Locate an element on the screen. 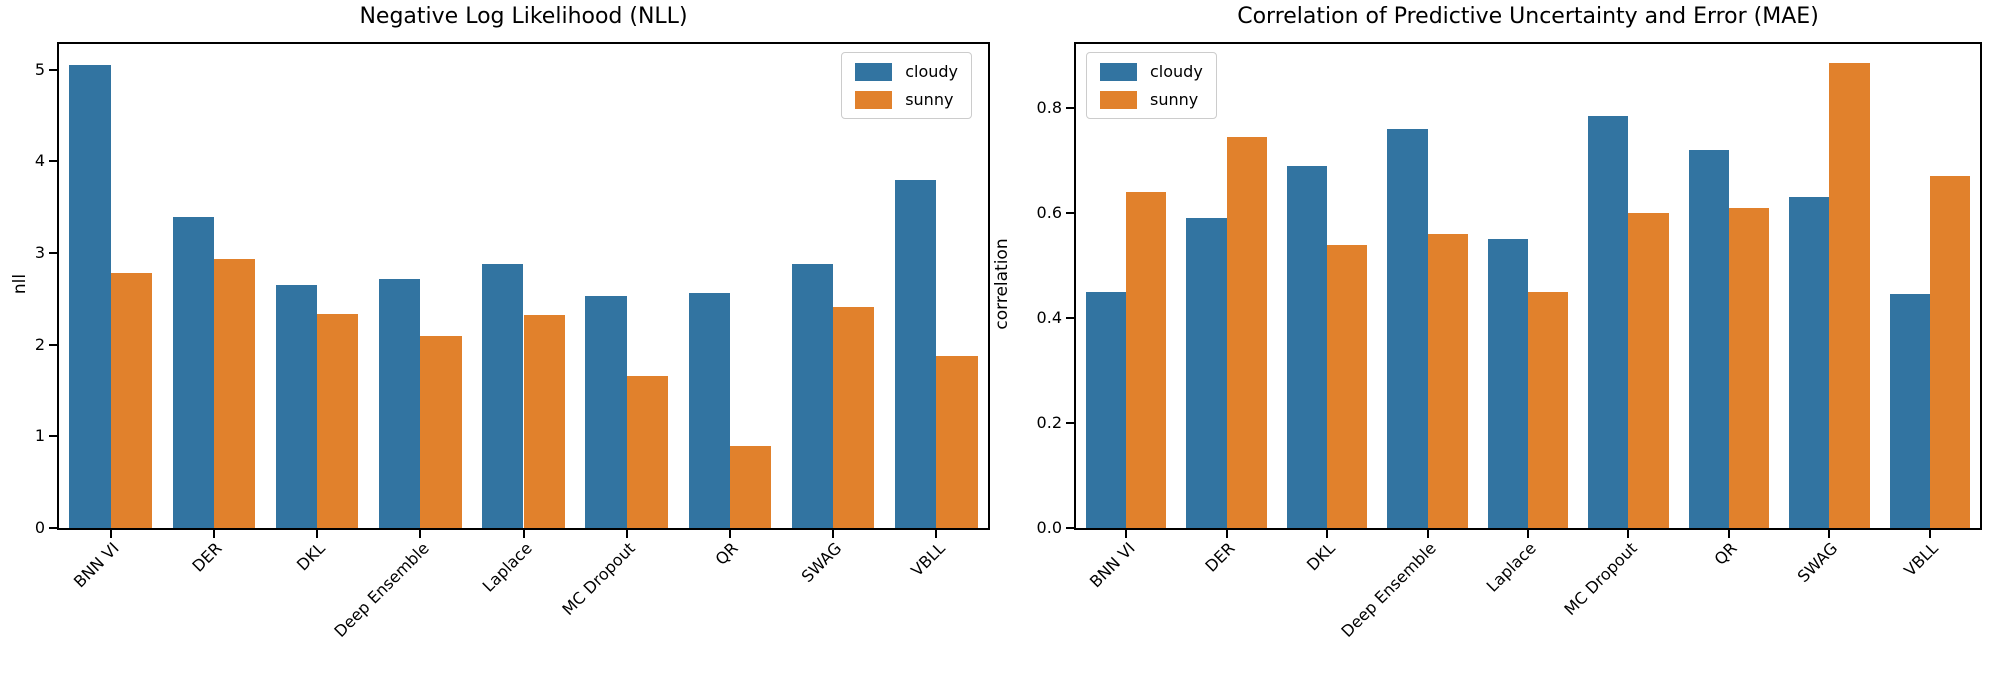 This screenshot has width=1989, height=690. legend-item-cloudy: cloudy is located at coordinates (906, 71).